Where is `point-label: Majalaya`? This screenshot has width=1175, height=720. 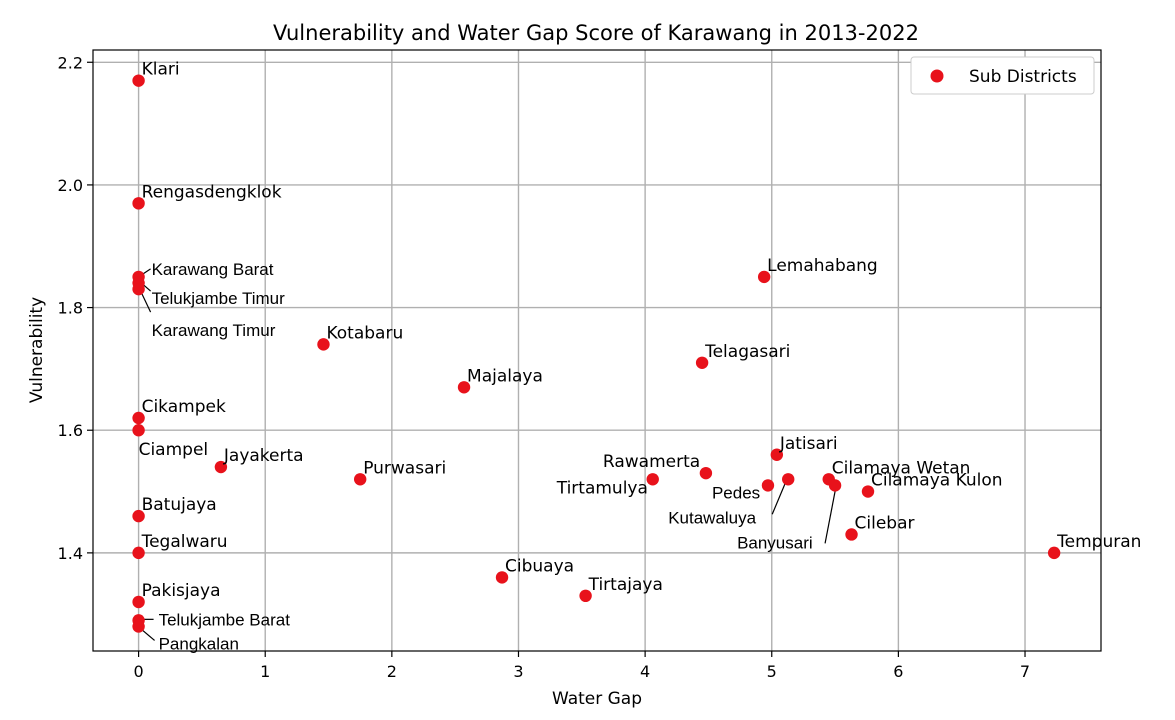 point-label: Majalaya is located at coordinates (505, 376).